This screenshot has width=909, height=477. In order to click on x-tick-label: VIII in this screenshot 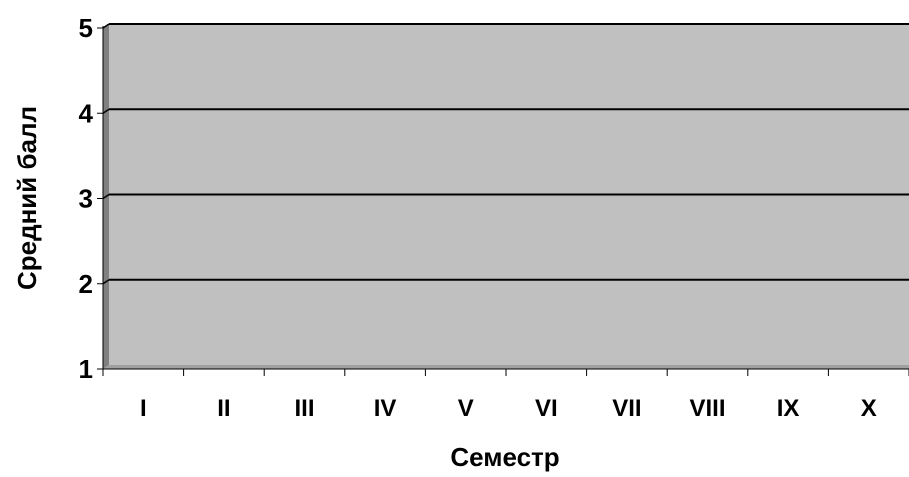, I will do `click(707, 408)`.